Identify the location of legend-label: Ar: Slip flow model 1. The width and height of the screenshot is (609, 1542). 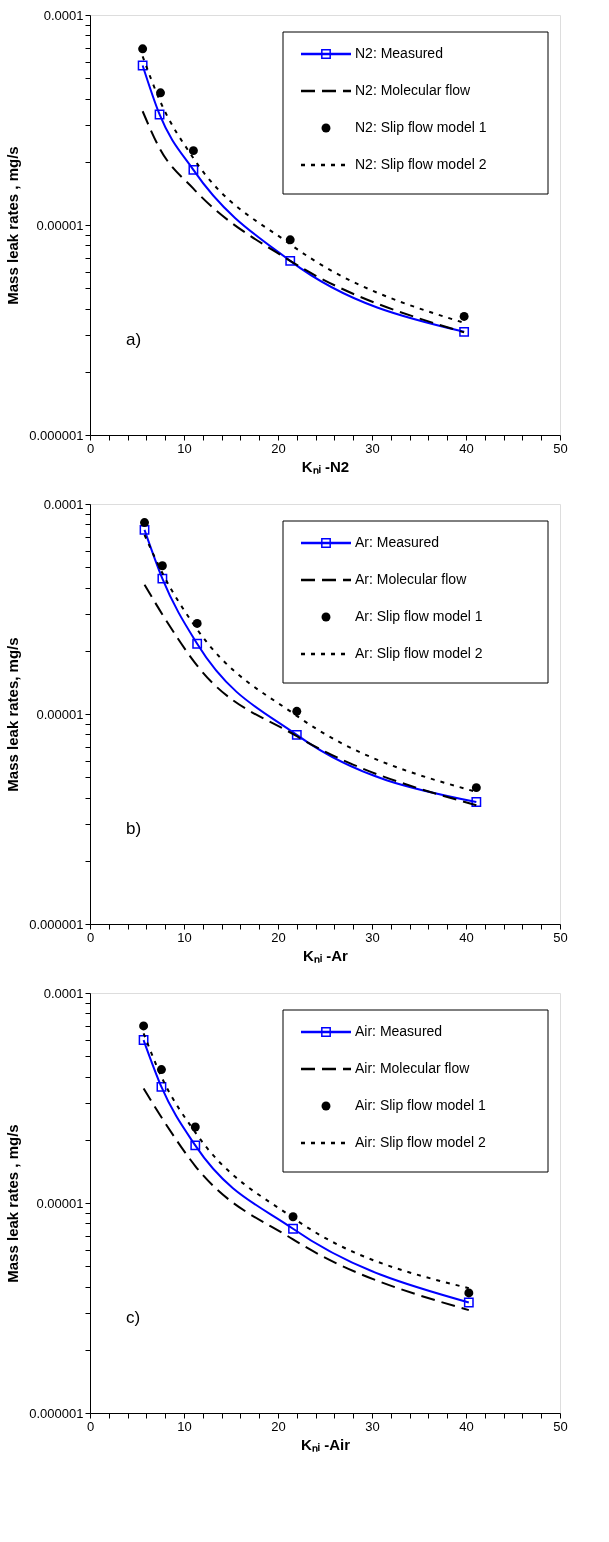
(419, 616).